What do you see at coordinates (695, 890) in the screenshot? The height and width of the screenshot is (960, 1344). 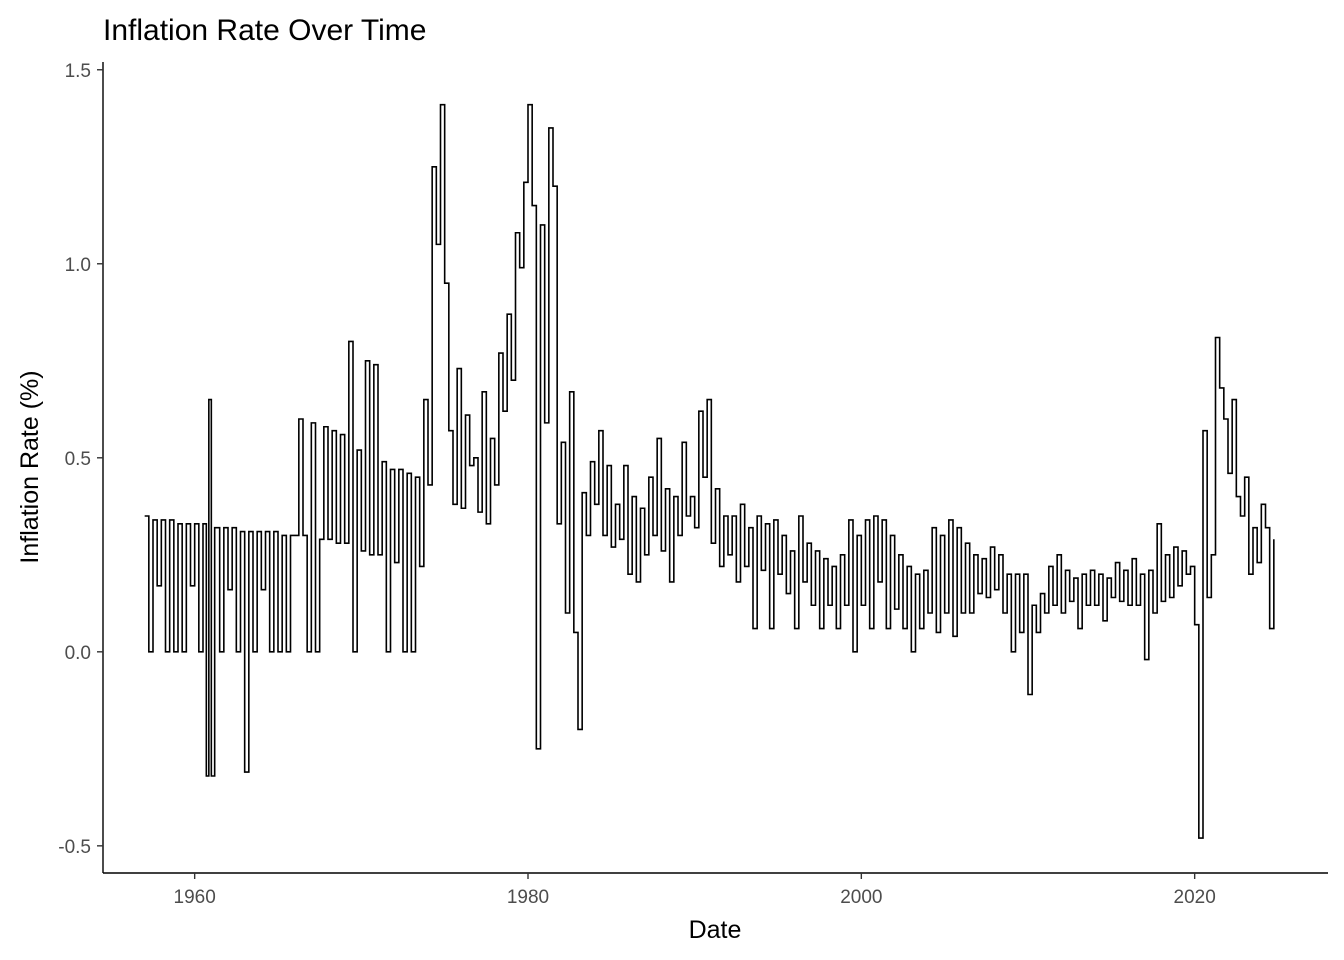 I see `x-axis-ticks: 1960 1980 2000 2020` at bounding box center [695, 890].